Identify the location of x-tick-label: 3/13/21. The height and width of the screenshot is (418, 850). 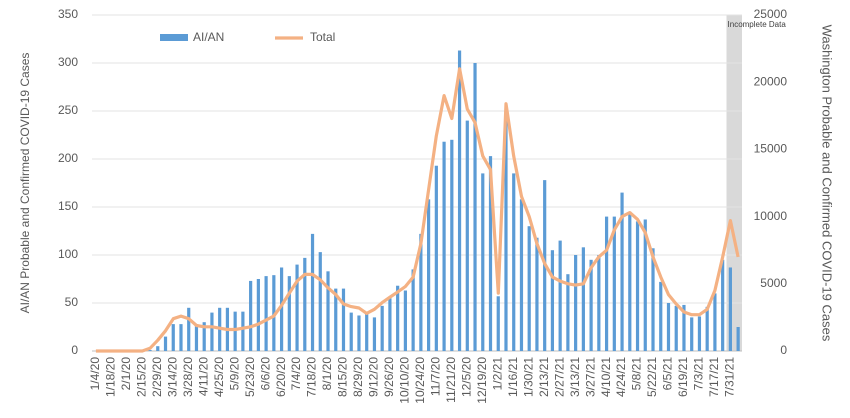
(575, 377).